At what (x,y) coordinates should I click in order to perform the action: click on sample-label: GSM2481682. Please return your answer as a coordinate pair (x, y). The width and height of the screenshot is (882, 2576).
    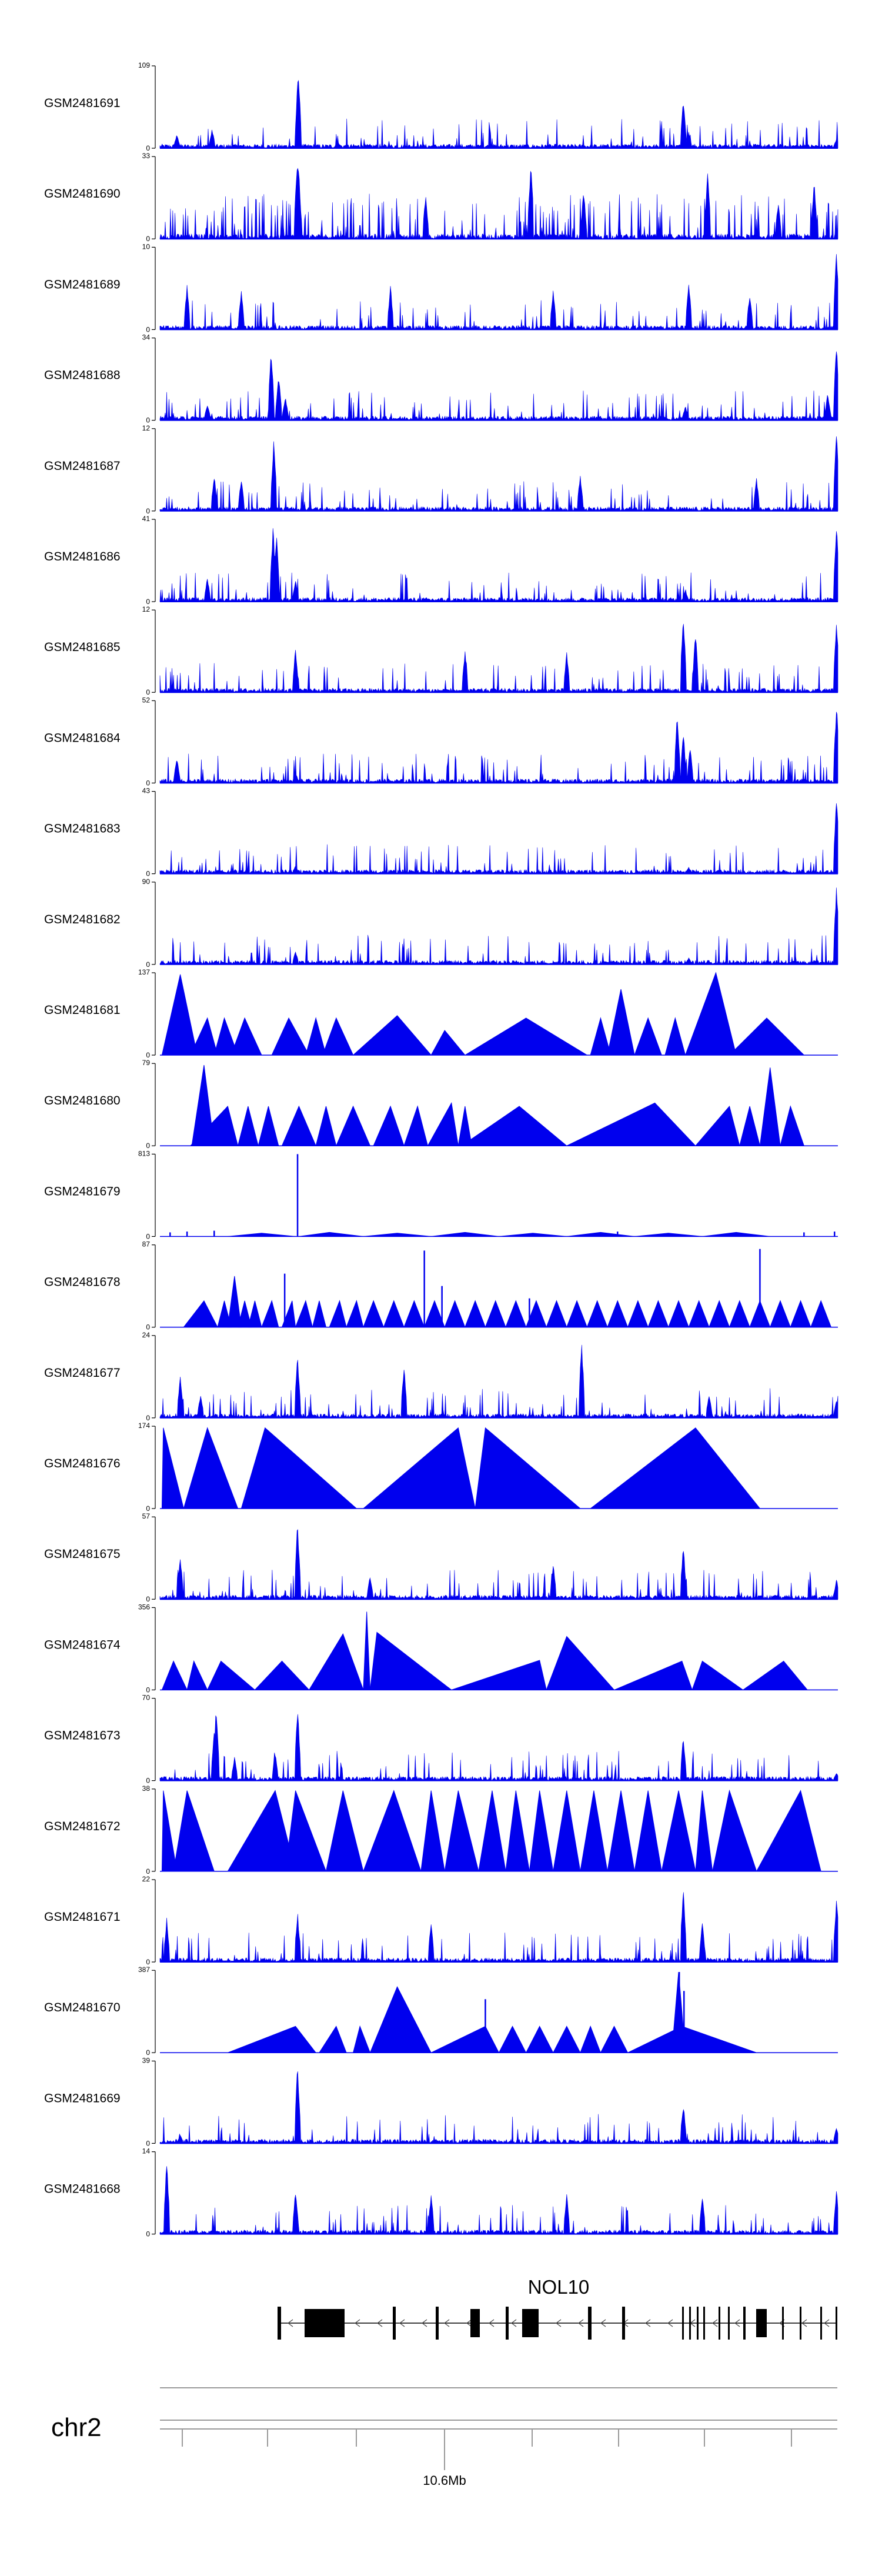
    Looking at the image, I should click on (82, 919).